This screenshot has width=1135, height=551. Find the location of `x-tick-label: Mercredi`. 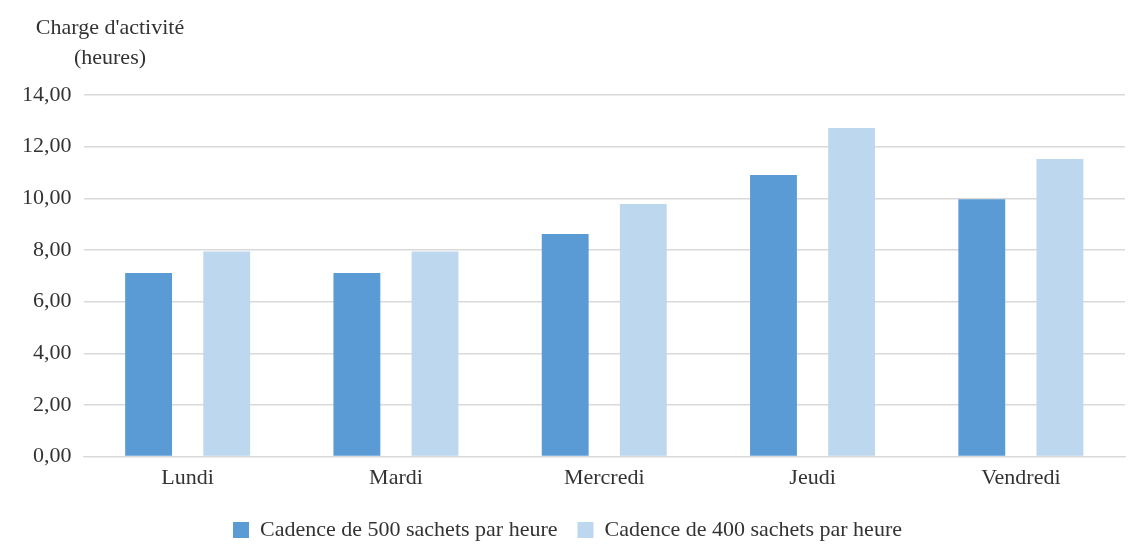

x-tick-label: Mercredi is located at coordinates (604, 476).